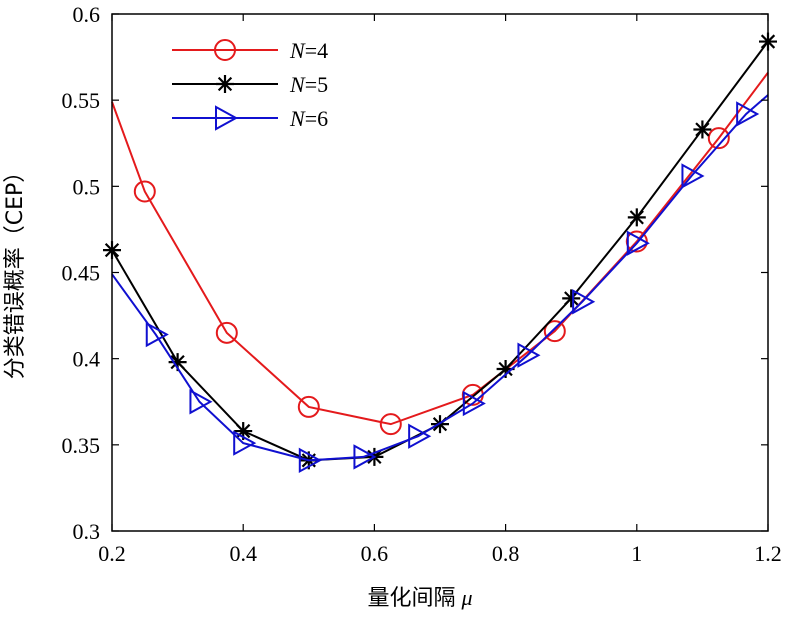  Describe the element at coordinates (81, 273) in the screenshot. I see `y-tick-label: 0.45` at that location.